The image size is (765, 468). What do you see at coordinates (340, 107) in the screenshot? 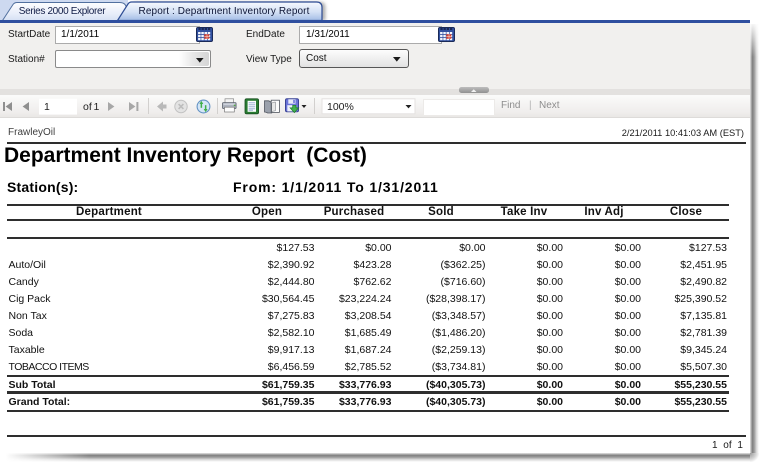
I see `svg-text: 100%` at bounding box center [340, 107].